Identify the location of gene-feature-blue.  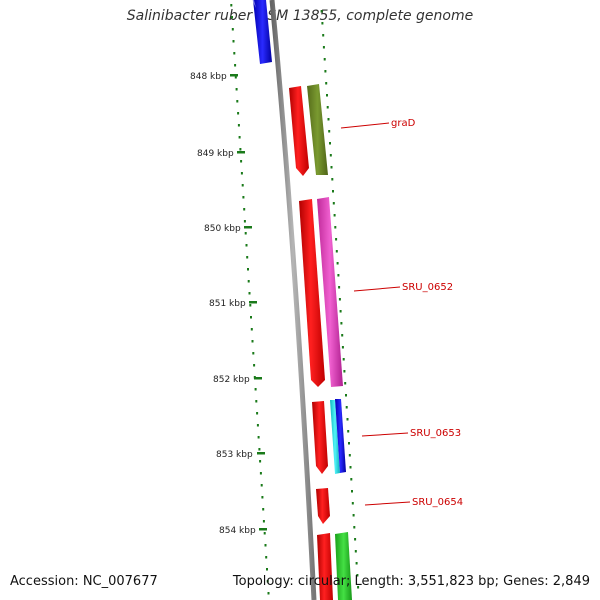
(340, 436).